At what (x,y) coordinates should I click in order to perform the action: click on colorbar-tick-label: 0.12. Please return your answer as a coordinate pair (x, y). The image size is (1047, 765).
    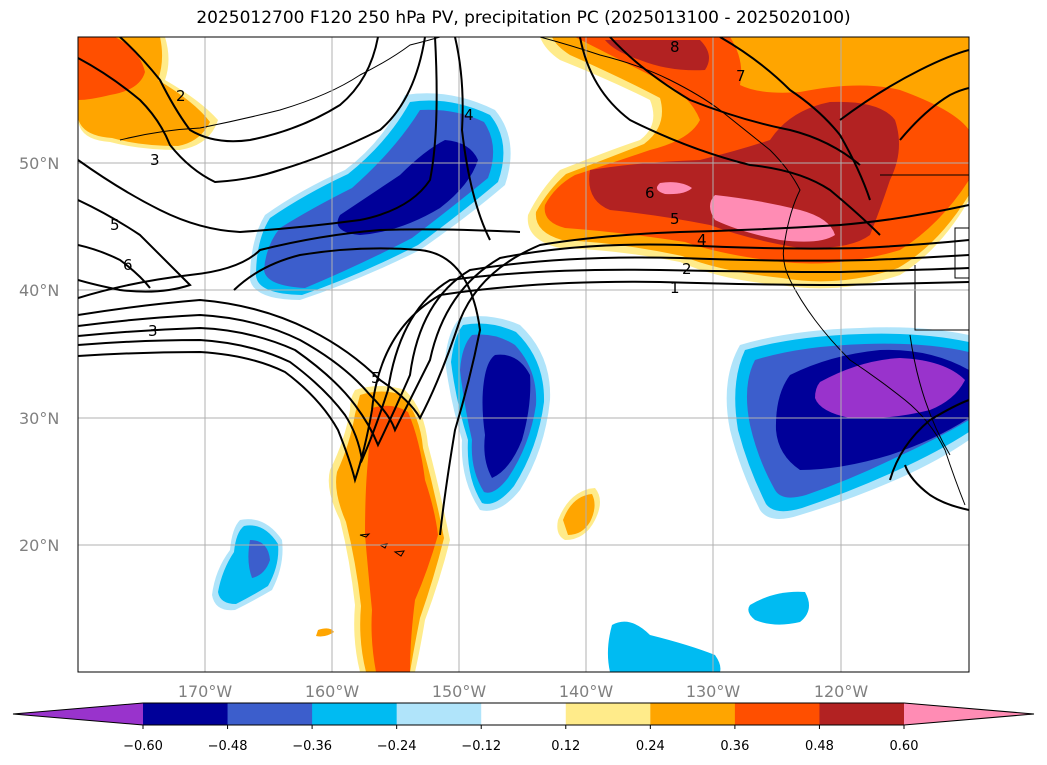
    Looking at the image, I should click on (565, 746).